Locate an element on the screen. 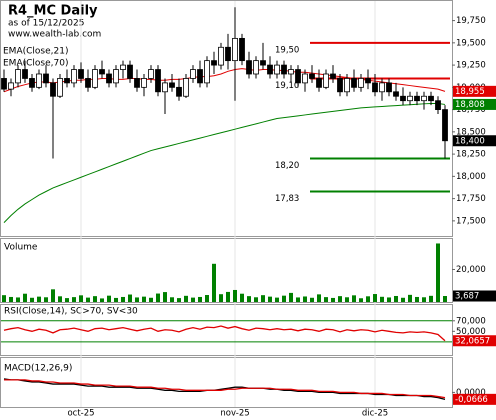 This screenshot has width=496, height=420. chart-subtitle: as of 15/12/2025 is located at coordinates (46, 24).